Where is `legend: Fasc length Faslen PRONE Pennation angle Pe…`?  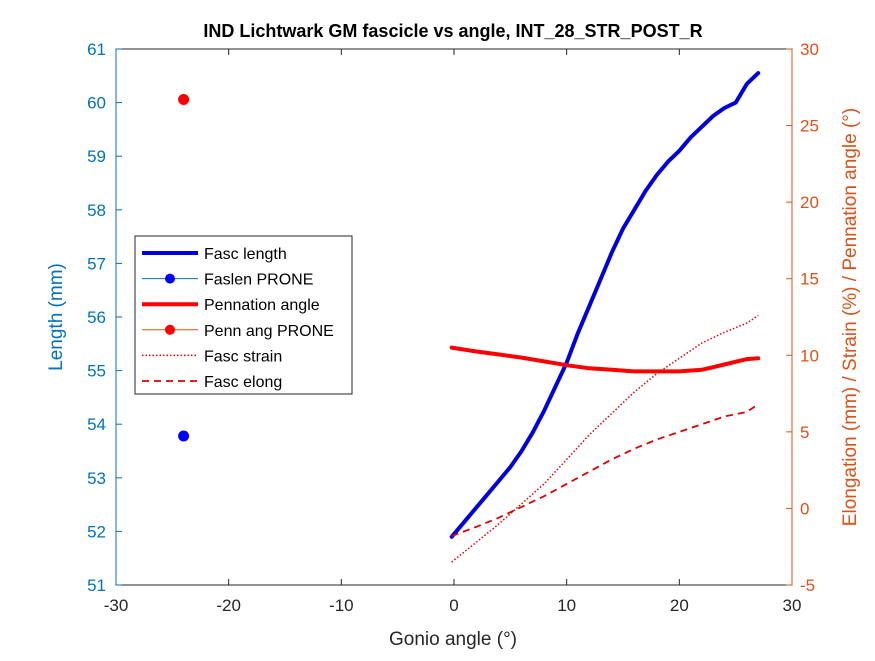
legend: Fasc length Faslen PRONE Pennation angle Pe… is located at coordinates (243, 315).